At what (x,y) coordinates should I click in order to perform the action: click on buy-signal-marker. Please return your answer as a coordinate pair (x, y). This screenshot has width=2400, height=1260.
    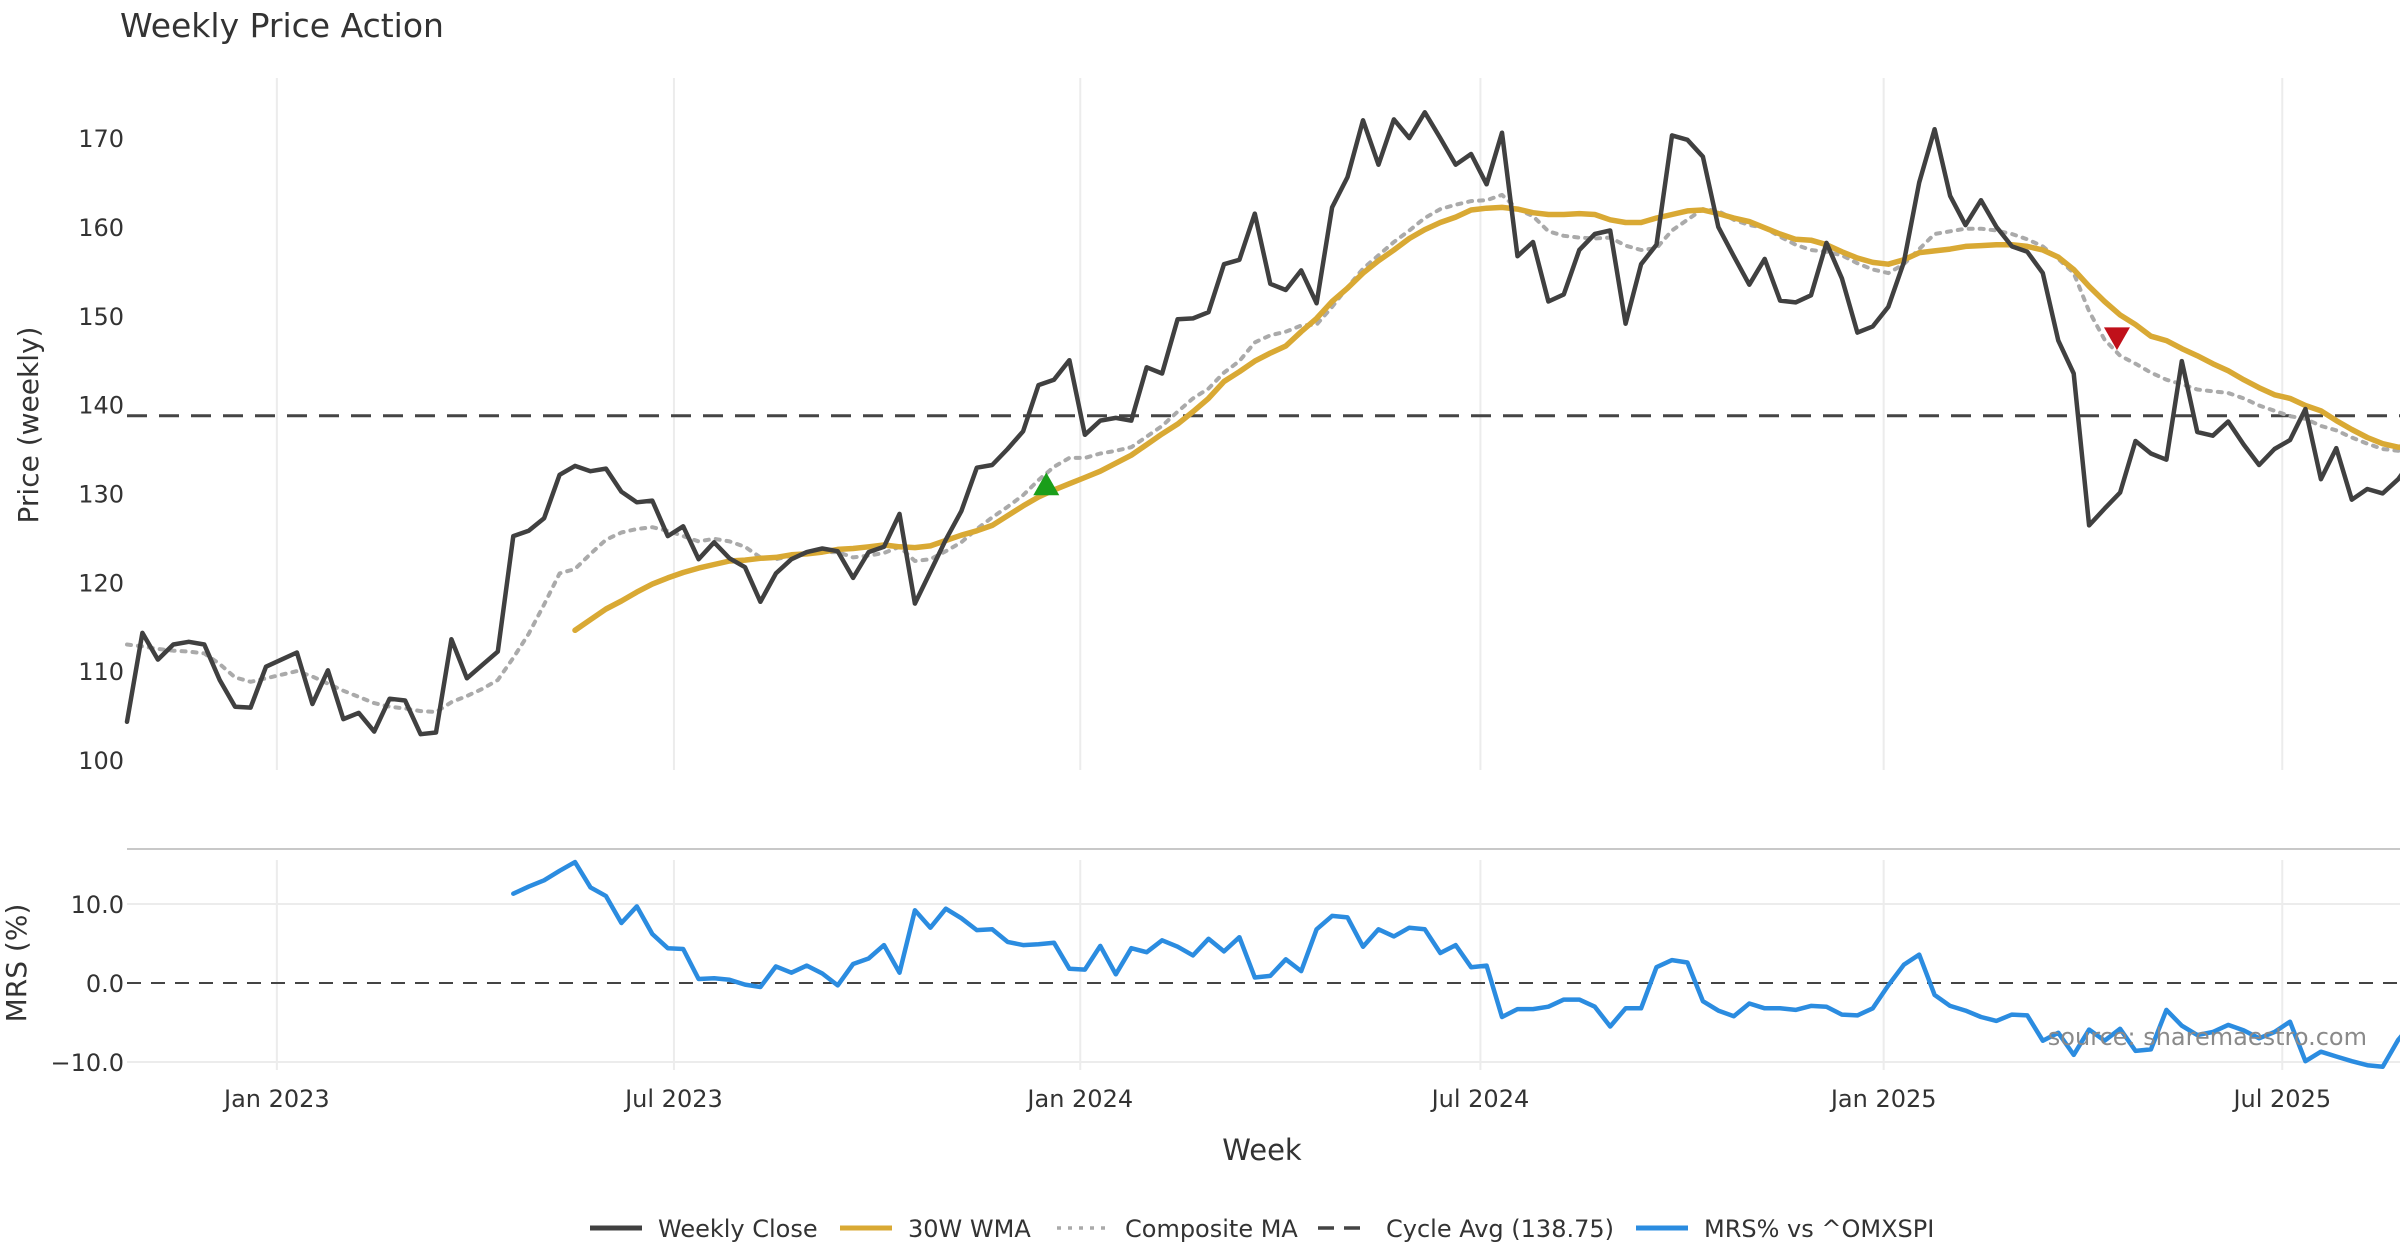
    Looking at the image, I should click on (1046, 484).